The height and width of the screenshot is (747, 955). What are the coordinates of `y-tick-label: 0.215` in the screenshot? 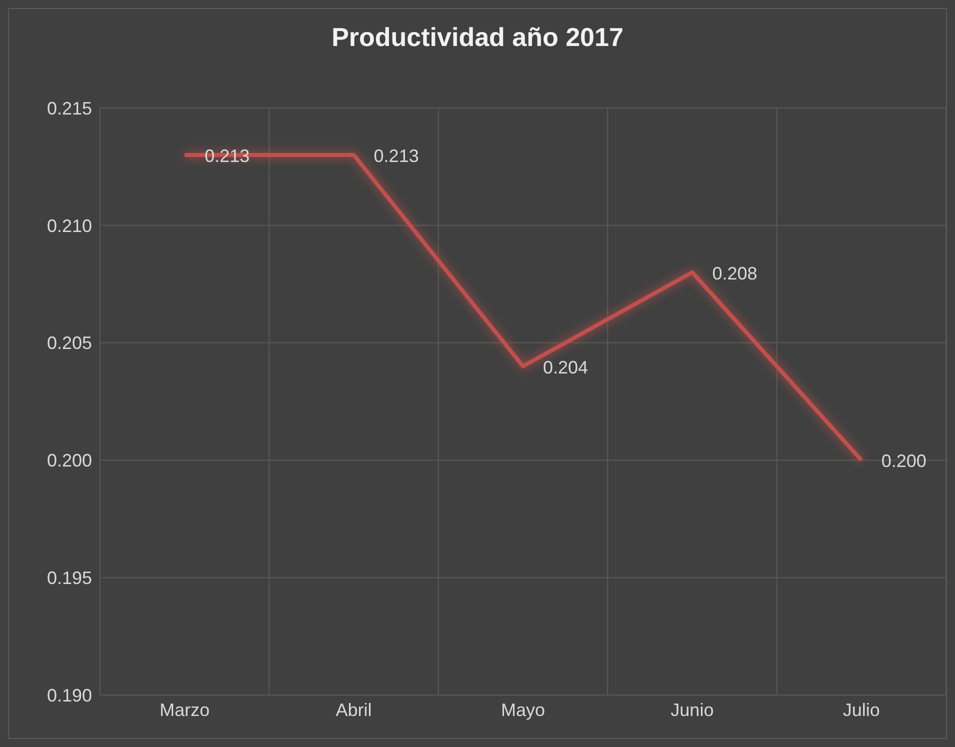 It's located at (69, 108).